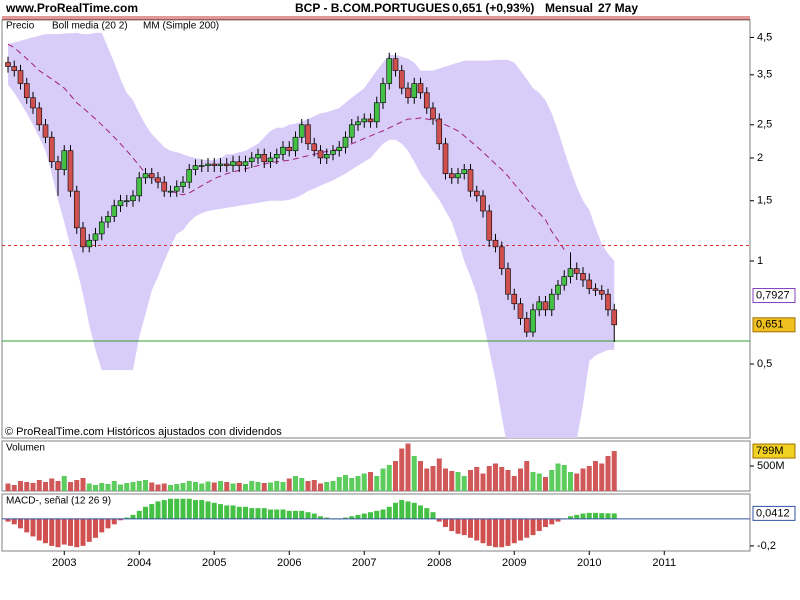 The height and width of the screenshot is (600, 800). Describe the element at coordinates (71, 8) in the screenshot. I see `site: www.ProRealTime.com` at that location.